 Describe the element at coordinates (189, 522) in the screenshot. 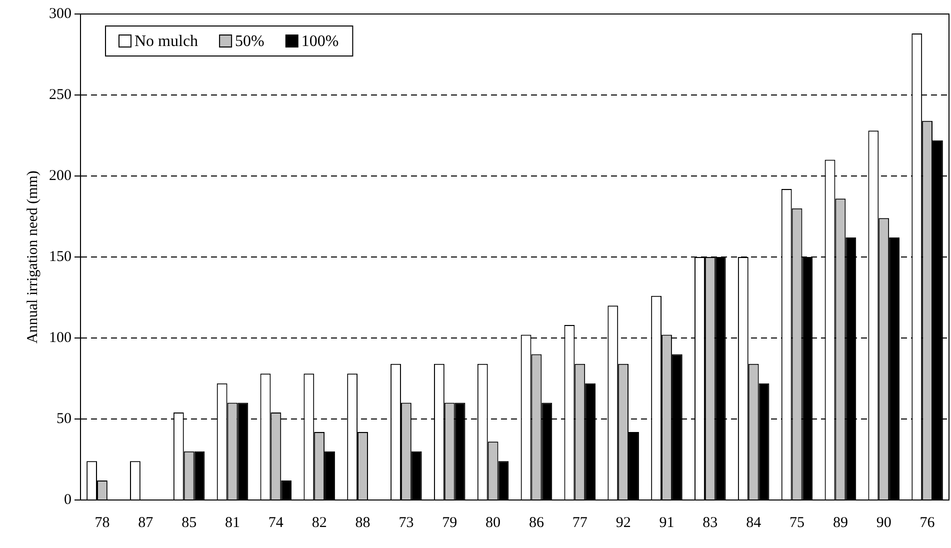

I see `x-tick-label: 85` at that location.